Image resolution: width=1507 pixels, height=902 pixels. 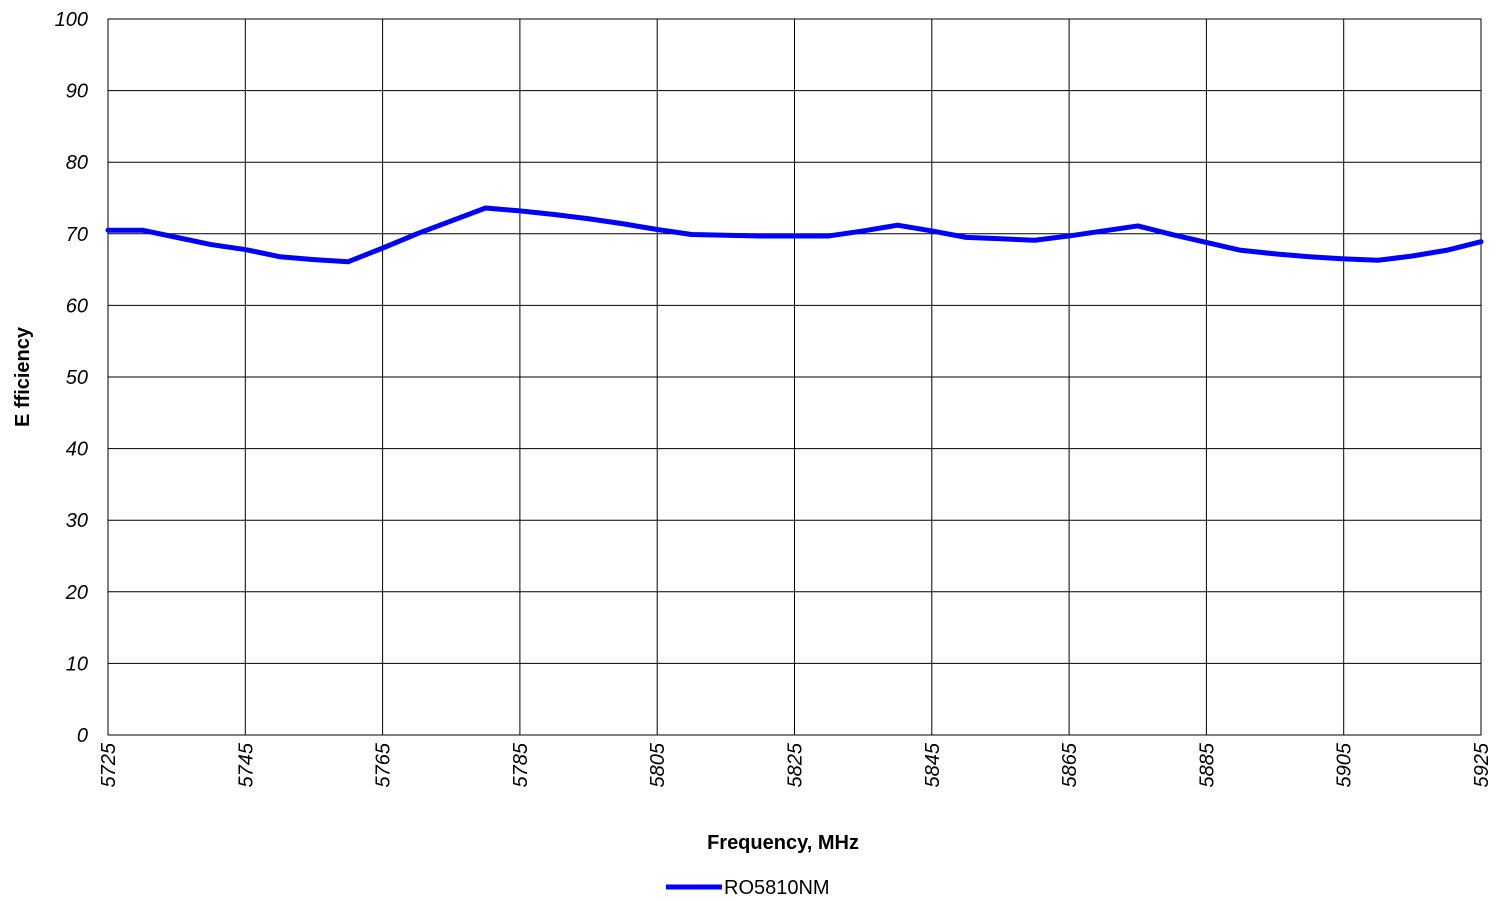 What do you see at coordinates (76, 593) in the screenshot?
I see `y-tick-label: 20` at bounding box center [76, 593].